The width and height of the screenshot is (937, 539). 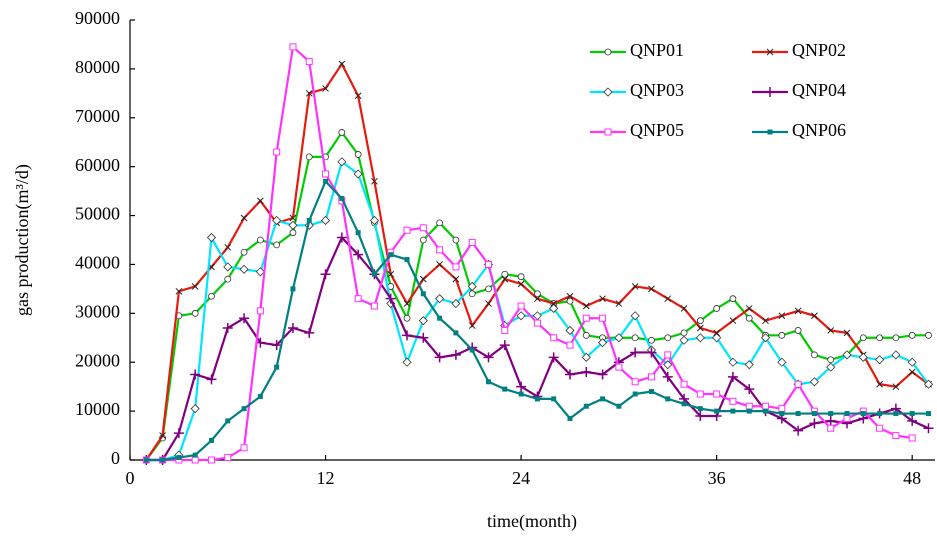 What do you see at coordinates (657, 50) in the screenshot?
I see `legend-label: QNP01` at bounding box center [657, 50].